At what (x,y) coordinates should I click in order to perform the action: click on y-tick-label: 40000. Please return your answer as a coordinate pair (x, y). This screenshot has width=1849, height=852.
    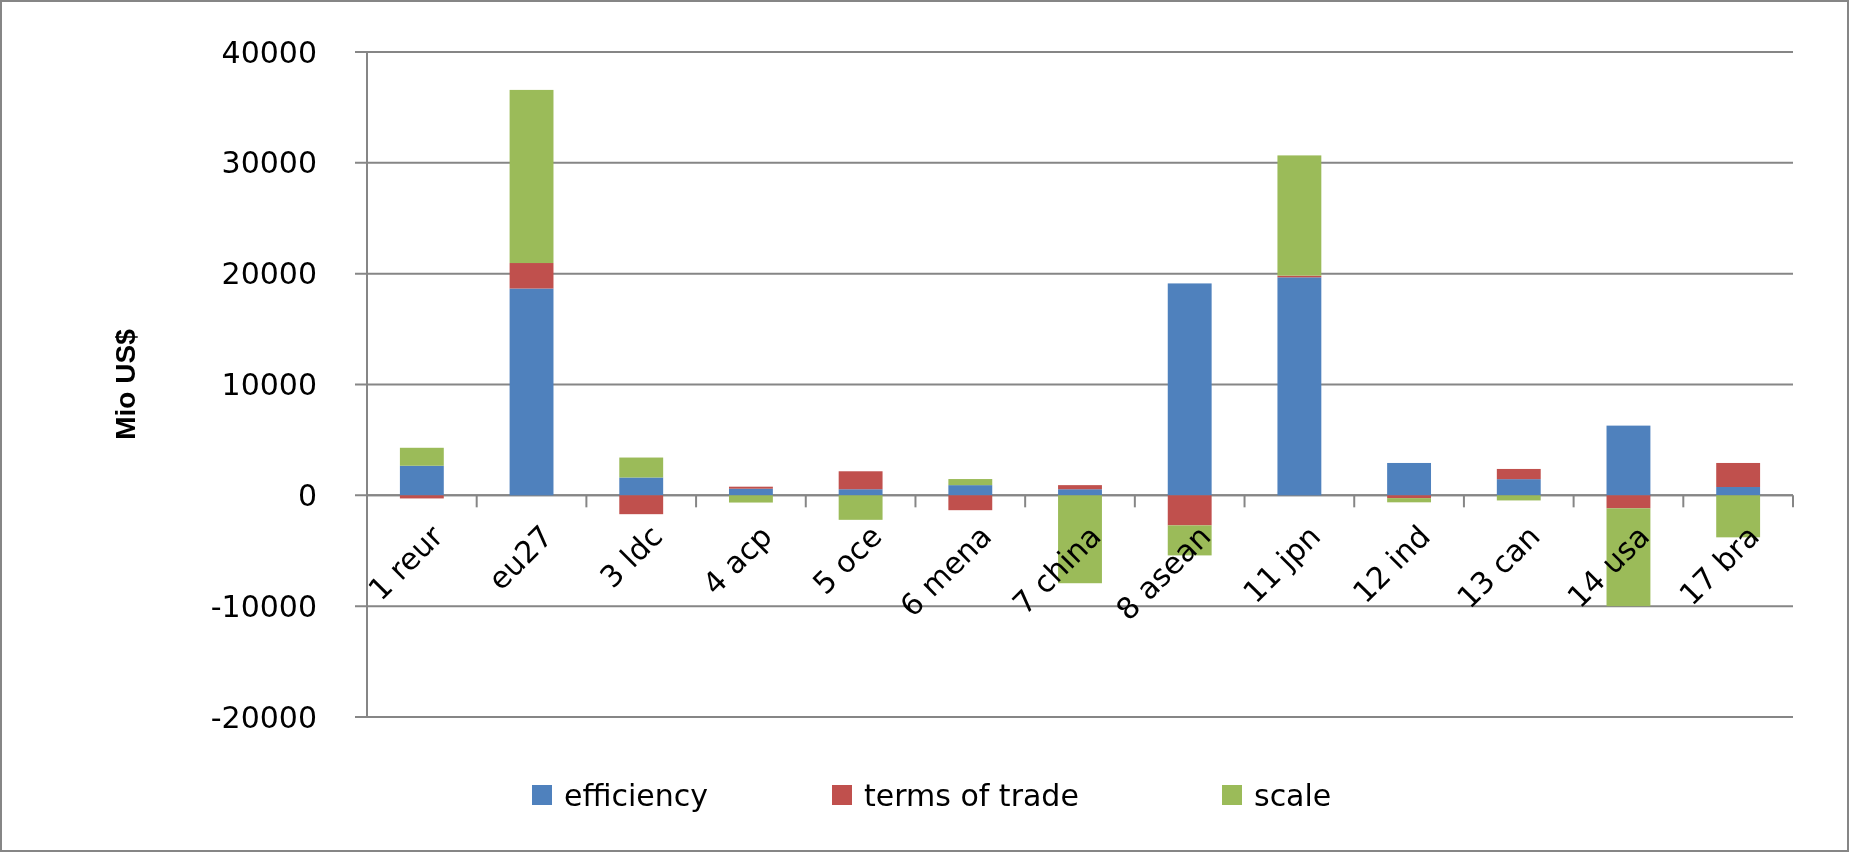
    Looking at the image, I should click on (269, 52).